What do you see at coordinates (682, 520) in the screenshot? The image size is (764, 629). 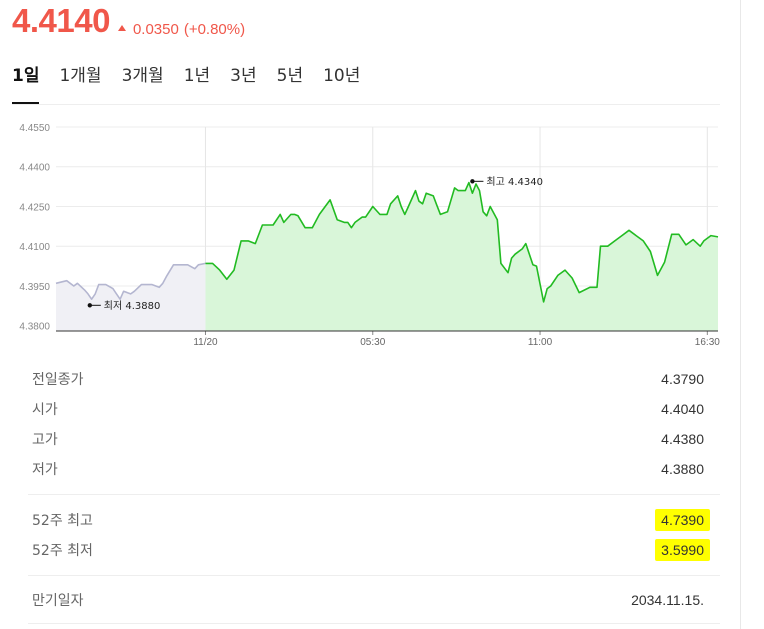 I see `highlight-mark: 4.7390` at bounding box center [682, 520].